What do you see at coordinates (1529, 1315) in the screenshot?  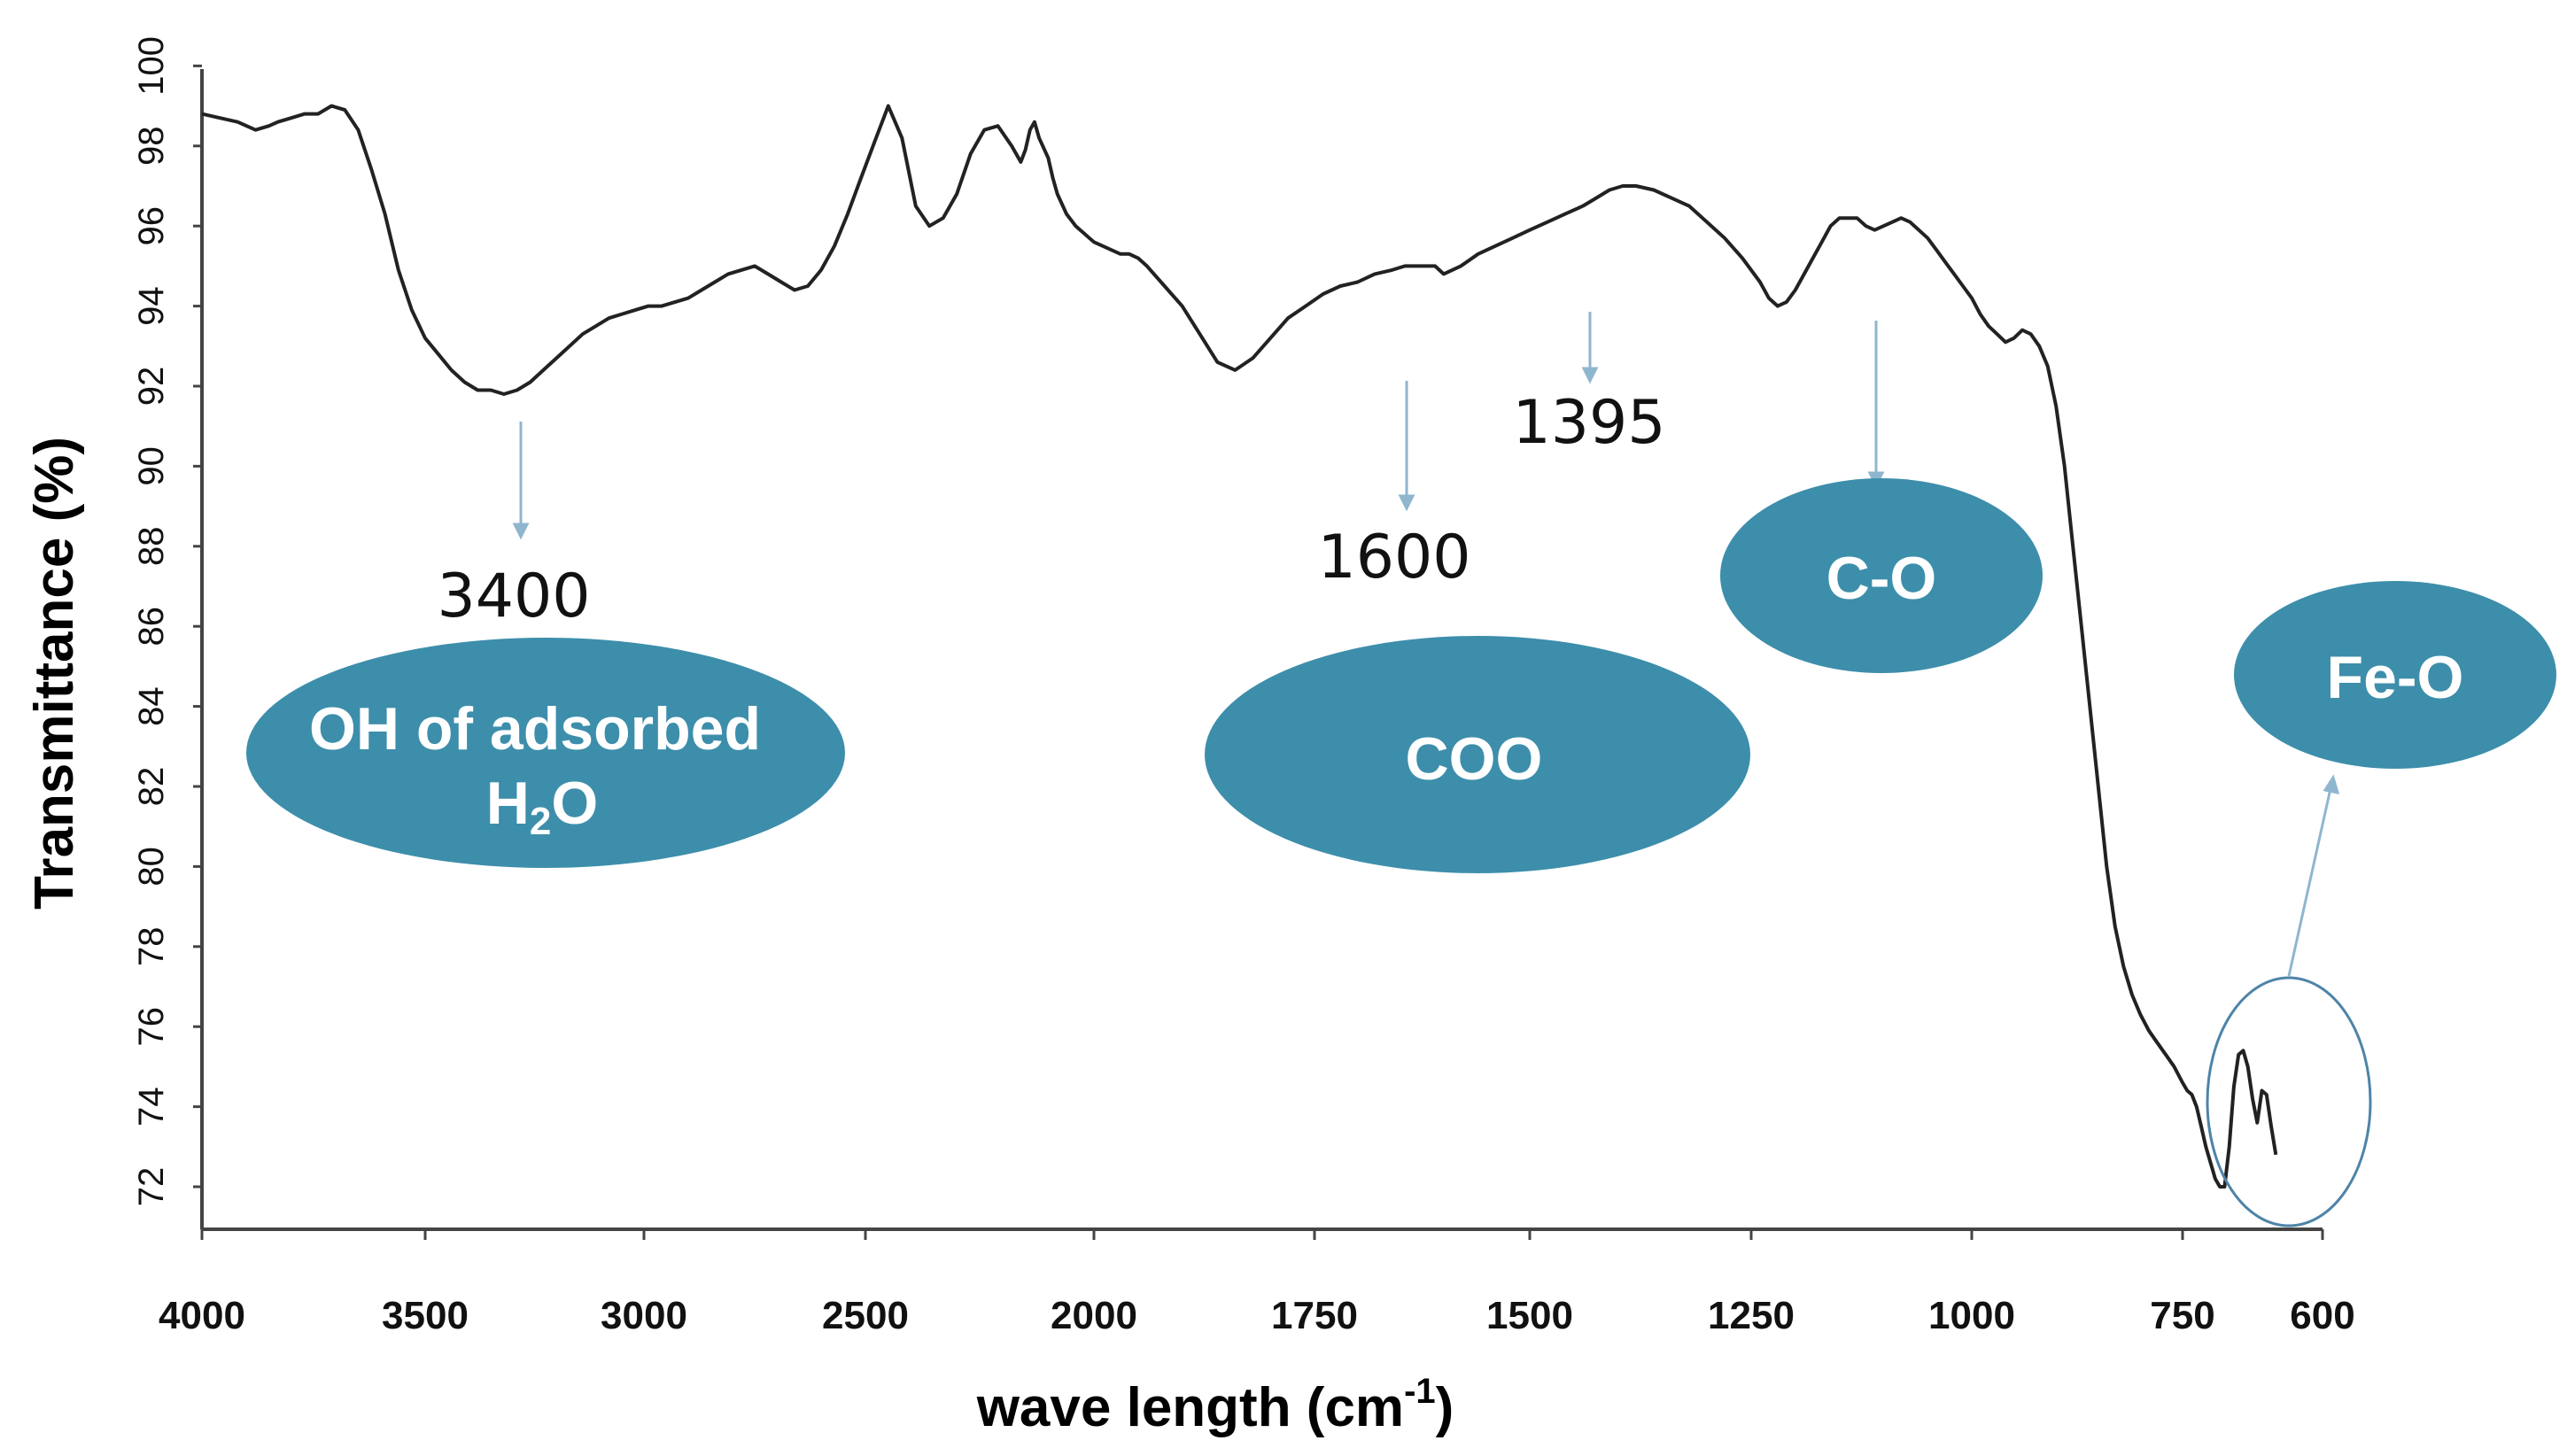 I see `x-tick-label: 1500` at bounding box center [1529, 1315].